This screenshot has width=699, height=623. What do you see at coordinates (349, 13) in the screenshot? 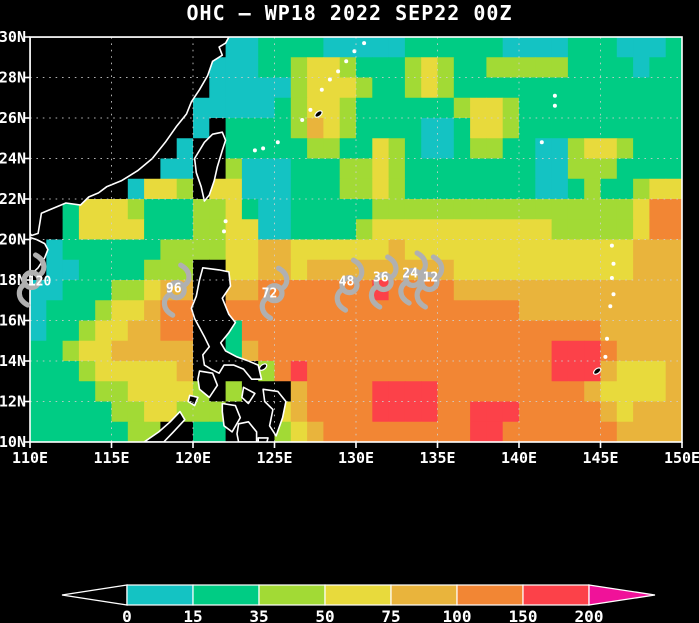
I see `chart-title: OHC — WP18 2022 SEP22 00Z` at bounding box center [349, 13].